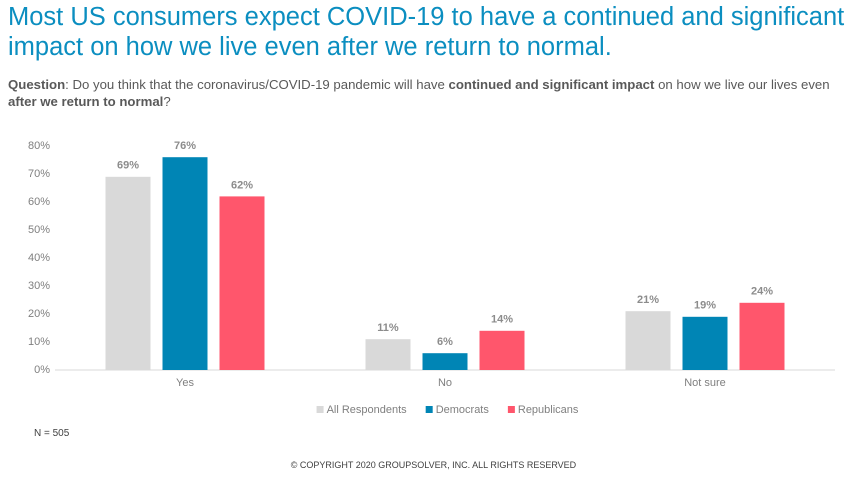  Describe the element at coordinates (242, 185) in the screenshot. I see `value-label: 62%` at that location.